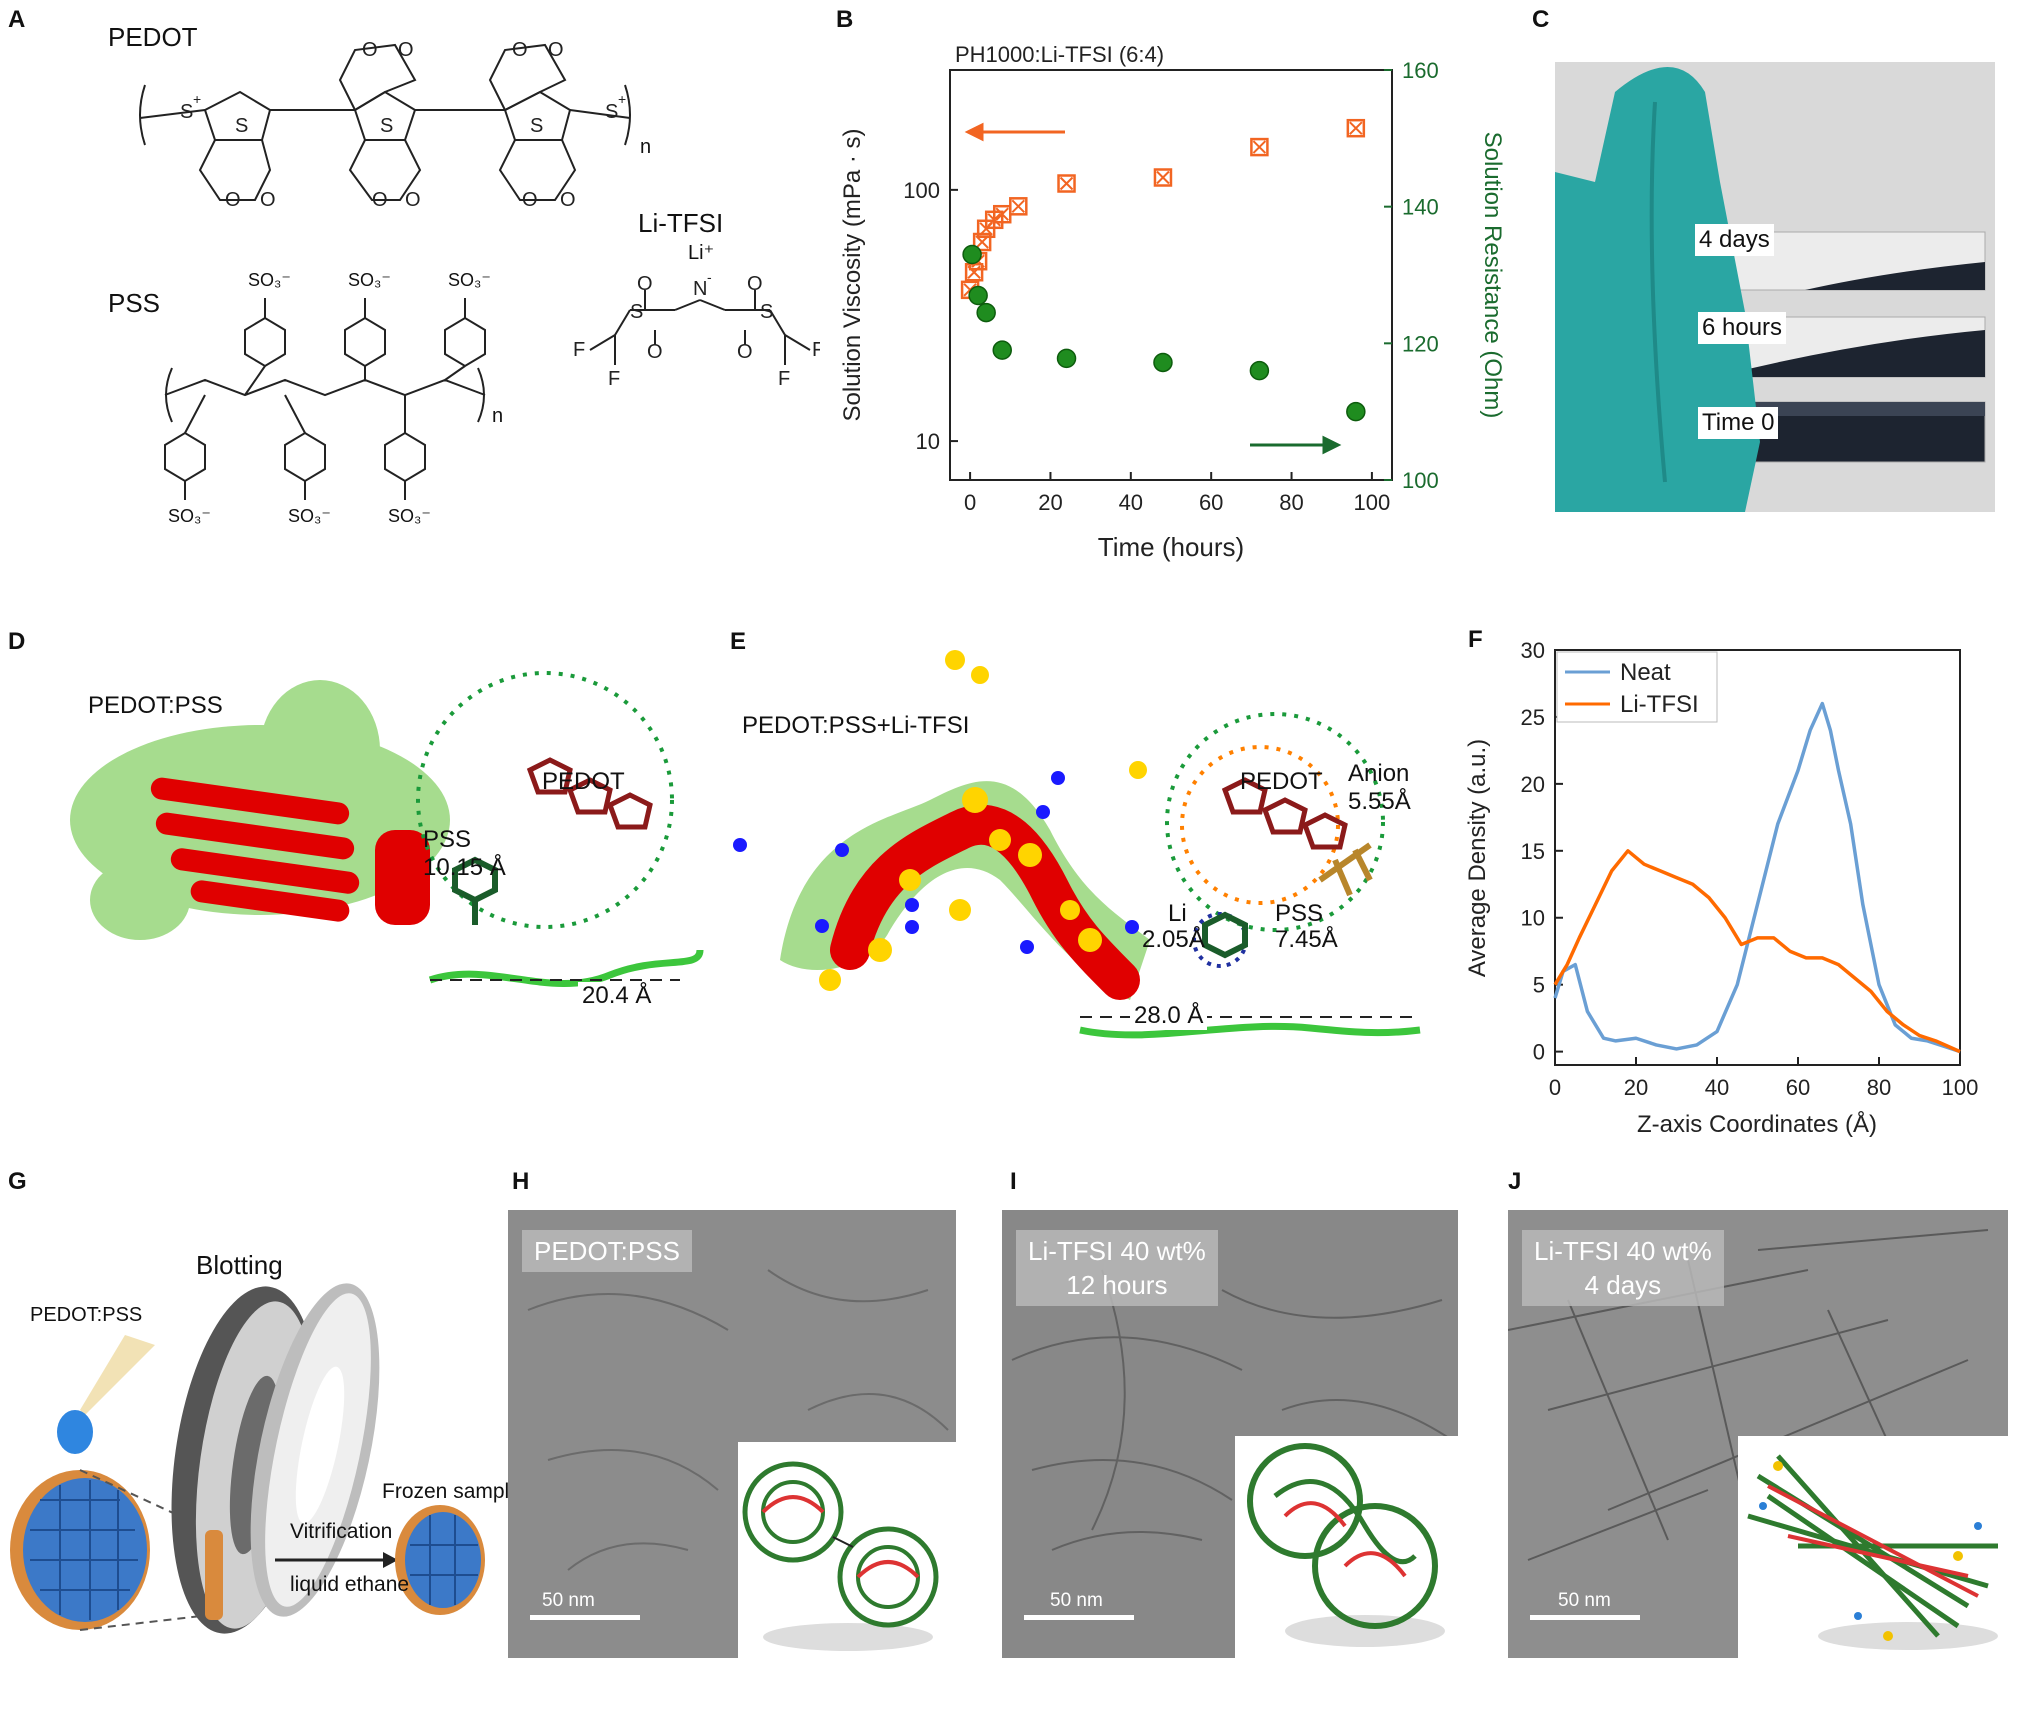 The width and height of the screenshot is (2018, 1710). I want to click on inset-h, so click(847, 1550).